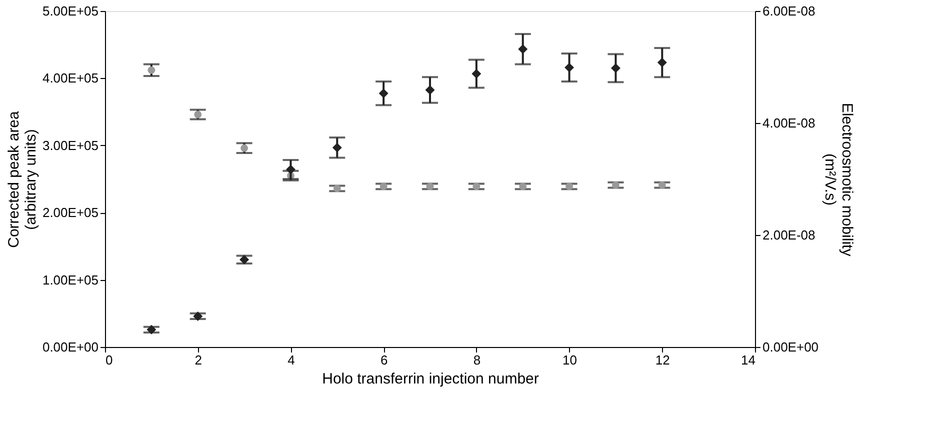 The image size is (938, 427). Describe the element at coordinates (291, 360) in the screenshot. I see `x-tick-label: 4` at that location.